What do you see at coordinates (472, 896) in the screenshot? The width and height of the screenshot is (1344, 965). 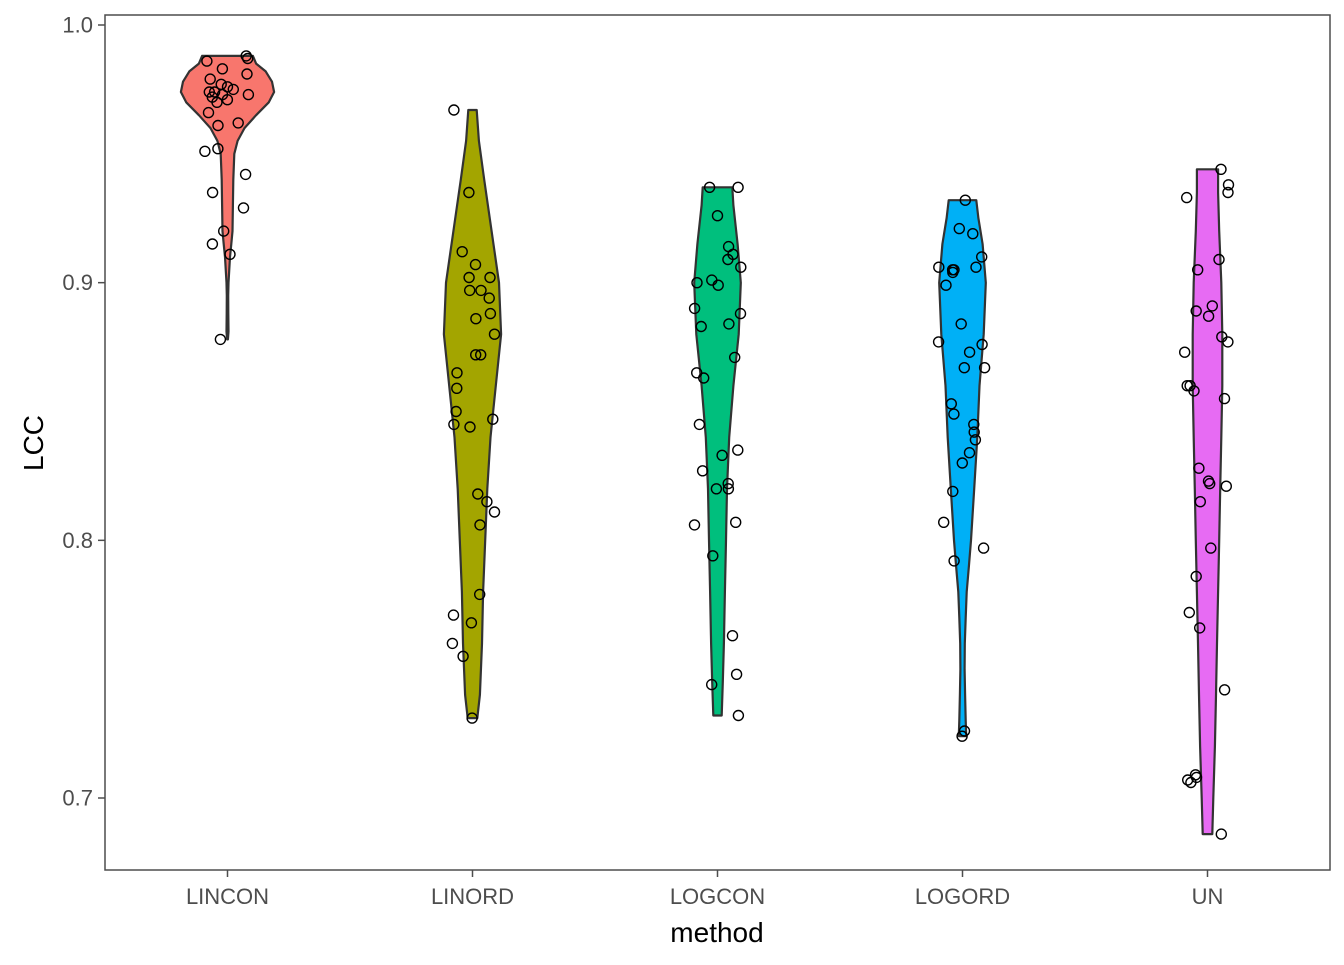 I see `x-tick-label: LINORD` at bounding box center [472, 896].